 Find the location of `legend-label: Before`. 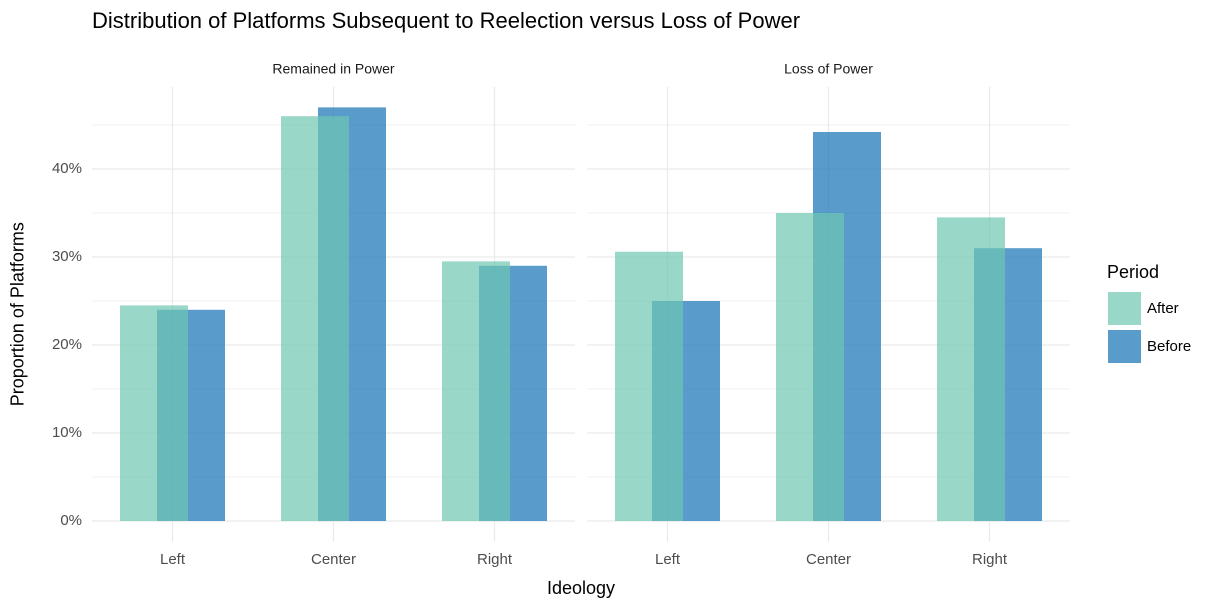

legend-label: Before is located at coordinates (1169, 346).